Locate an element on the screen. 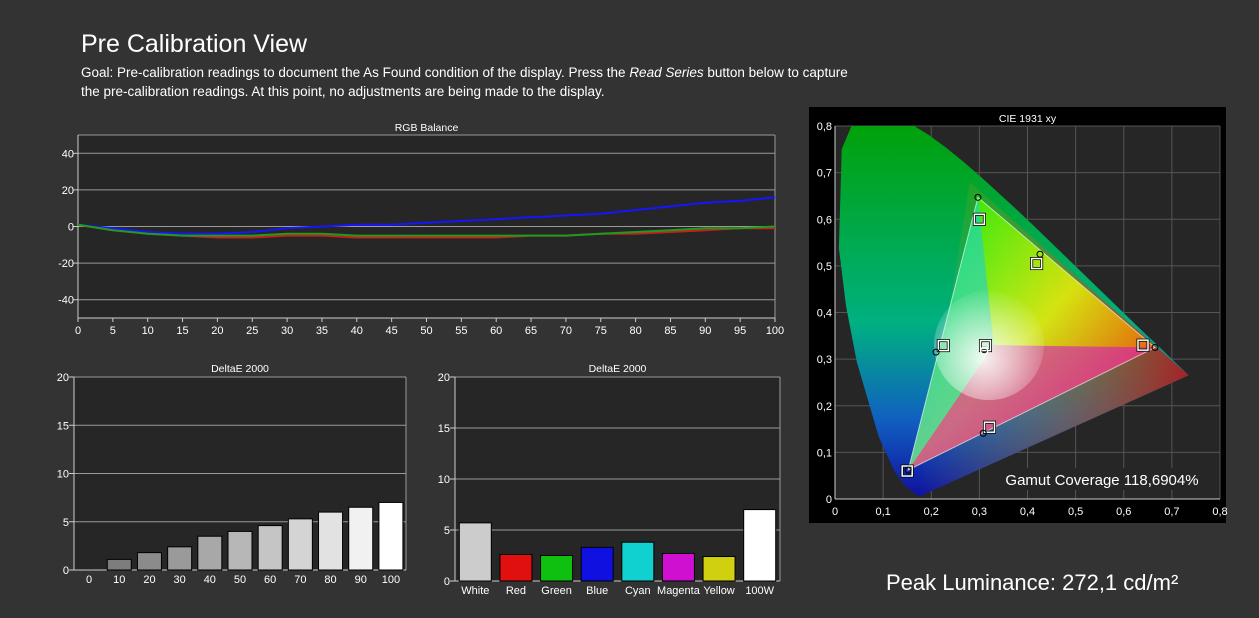 The width and height of the screenshot is (1259, 618). gamut-magenta is located at coordinates (1032, 408).